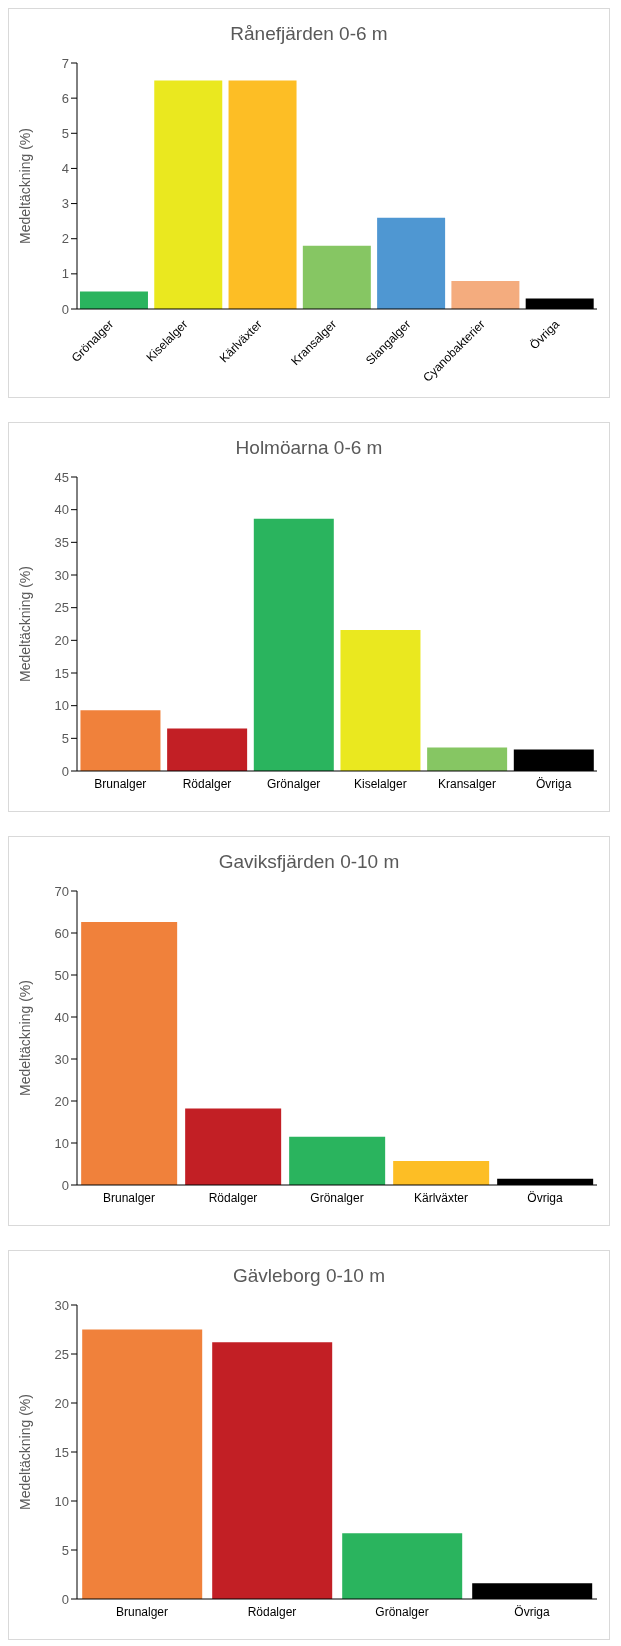 Image resolution: width=621 pixels, height=1646 pixels. I want to click on y-tick-label: 50, so click(61, 975).